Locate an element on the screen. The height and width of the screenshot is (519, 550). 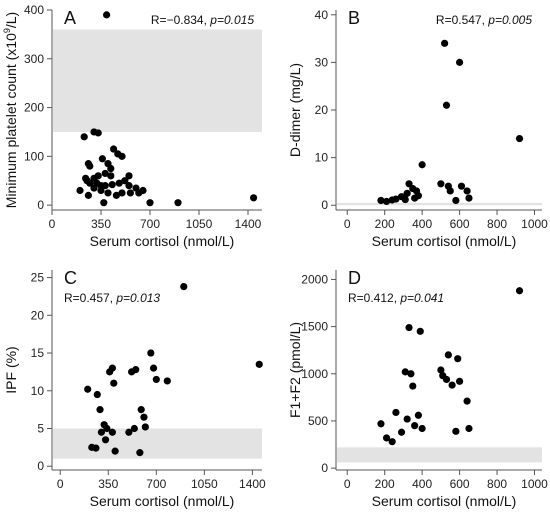
y-axis-label: IPF (%) is located at coordinates (11, 369).